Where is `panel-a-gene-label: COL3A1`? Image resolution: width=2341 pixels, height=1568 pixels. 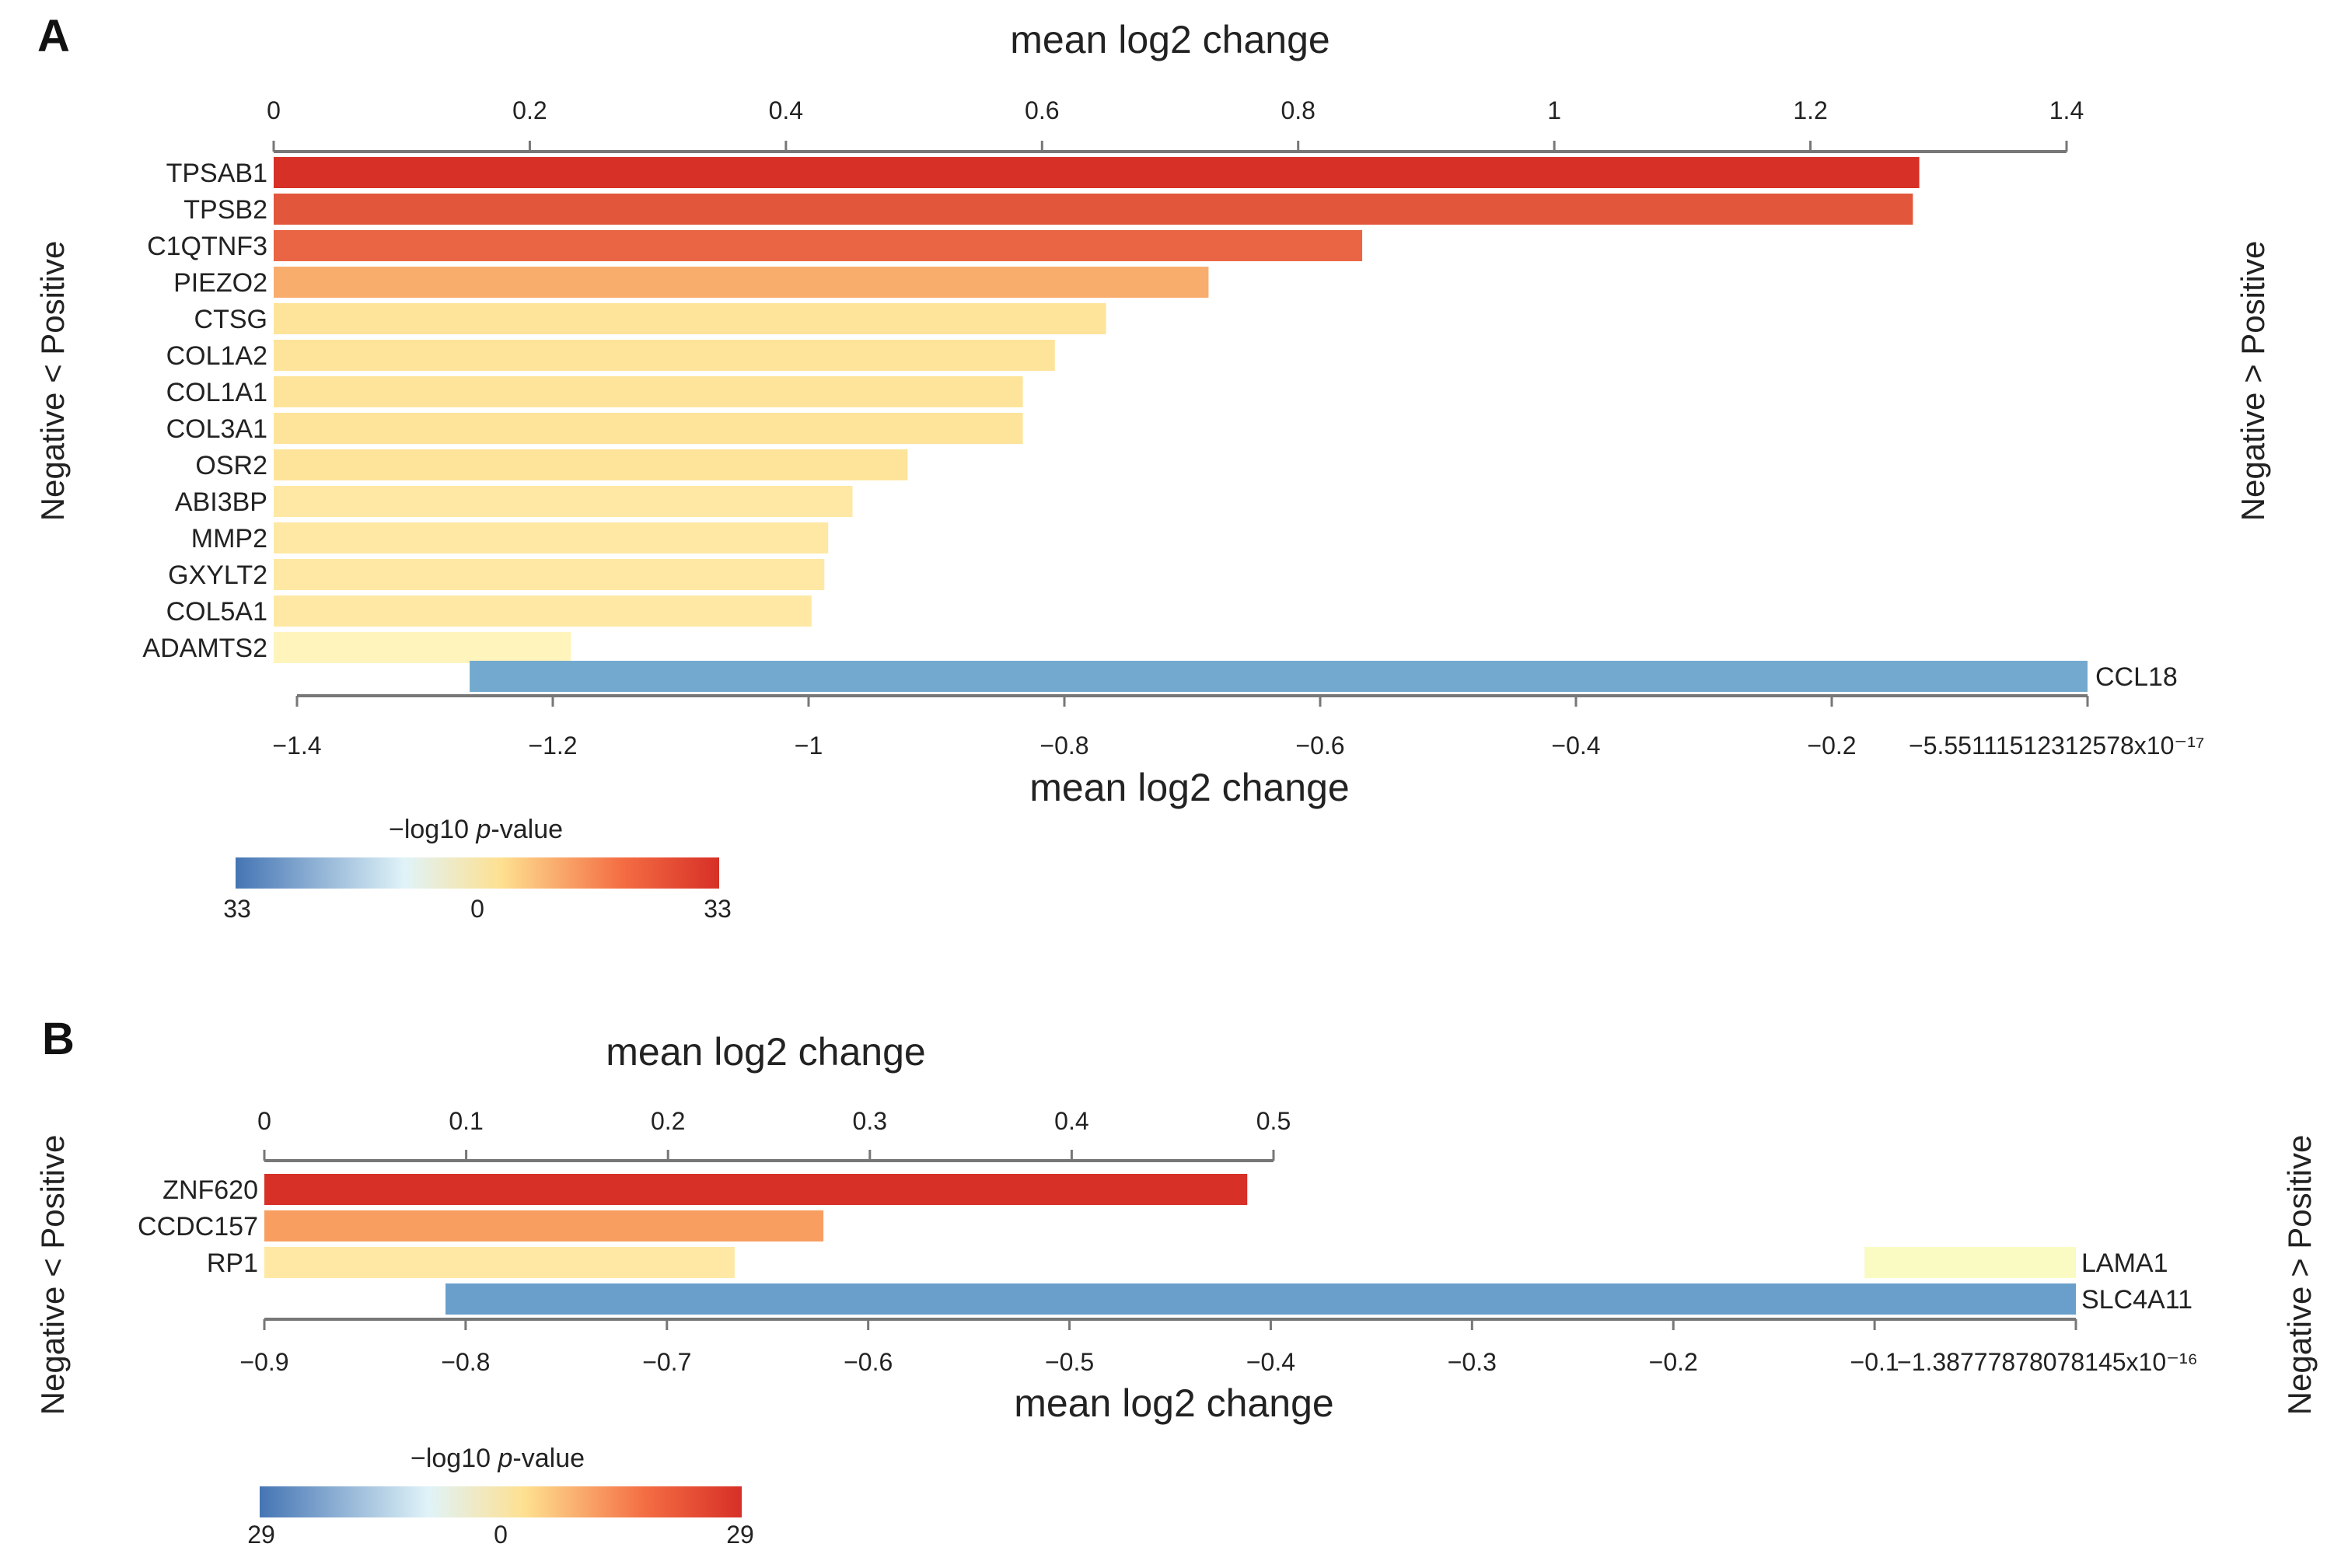
panel-a-gene-label: COL3A1 is located at coordinates (216, 429).